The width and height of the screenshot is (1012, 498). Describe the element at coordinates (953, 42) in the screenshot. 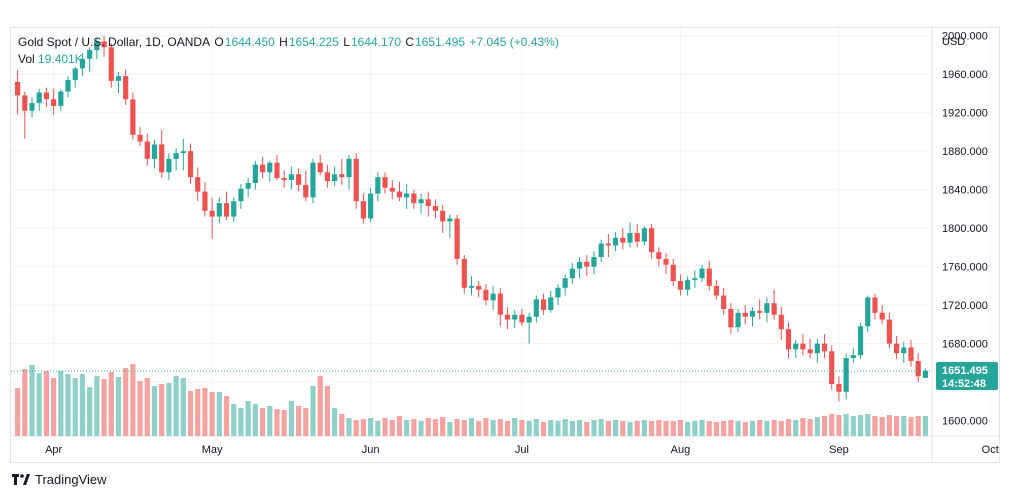

I see `currency-label: USD` at that location.